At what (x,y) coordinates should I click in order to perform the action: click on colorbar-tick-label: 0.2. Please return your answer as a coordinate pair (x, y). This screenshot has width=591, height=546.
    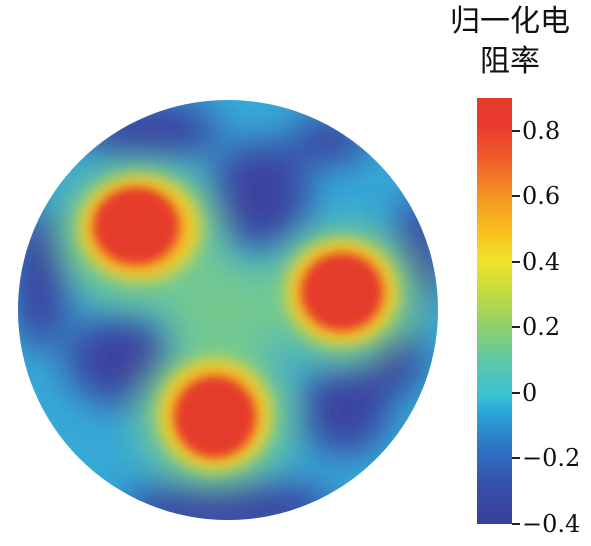
    Looking at the image, I should click on (541, 327).